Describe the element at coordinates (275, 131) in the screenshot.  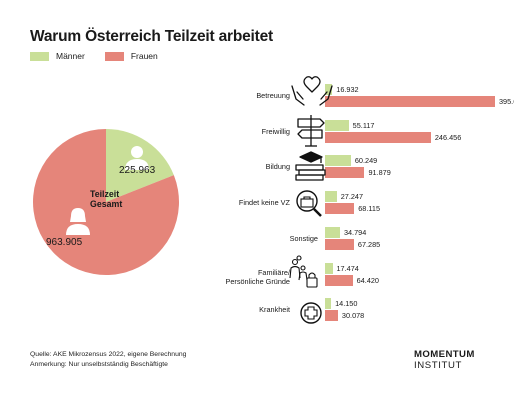
I see `category-label: Freiwillig` at that location.